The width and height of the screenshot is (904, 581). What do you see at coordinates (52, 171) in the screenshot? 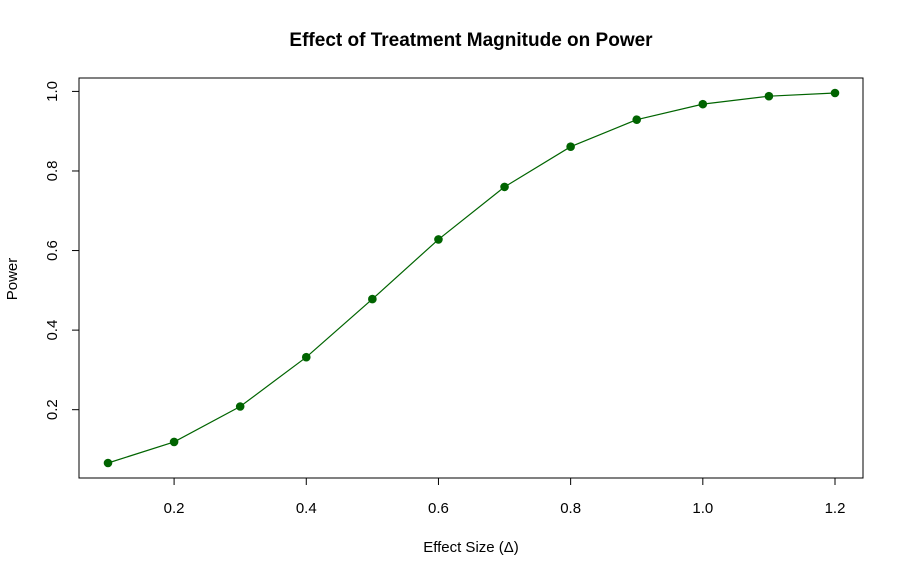
I see `y-tick-label: 0.8` at bounding box center [52, 171].